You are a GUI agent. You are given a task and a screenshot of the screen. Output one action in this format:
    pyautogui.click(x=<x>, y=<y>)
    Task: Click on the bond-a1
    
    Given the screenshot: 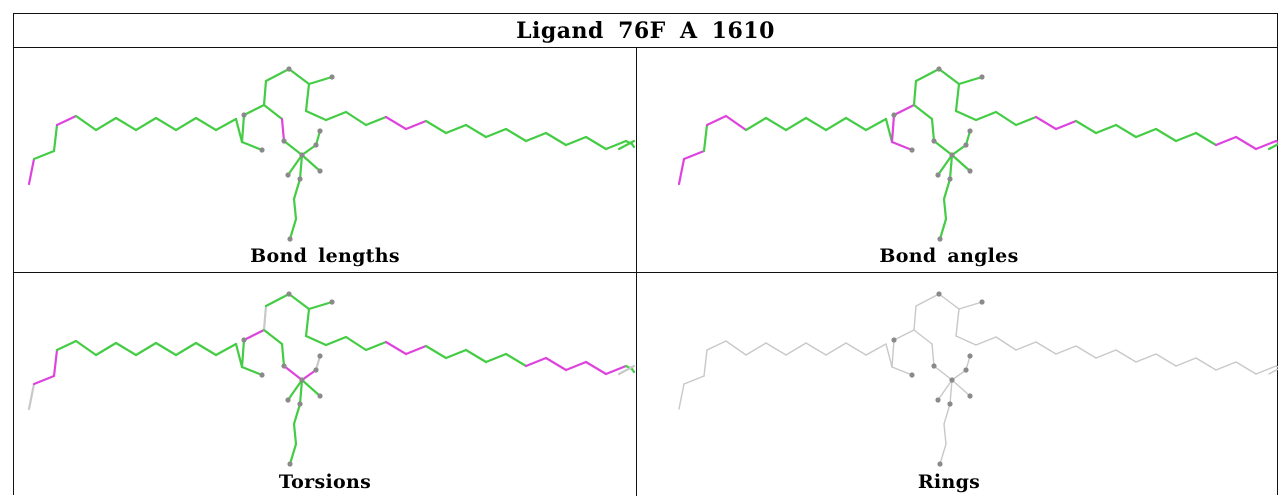 What is the action you would take?
    pyautogui.click(x=681, y=171)
    